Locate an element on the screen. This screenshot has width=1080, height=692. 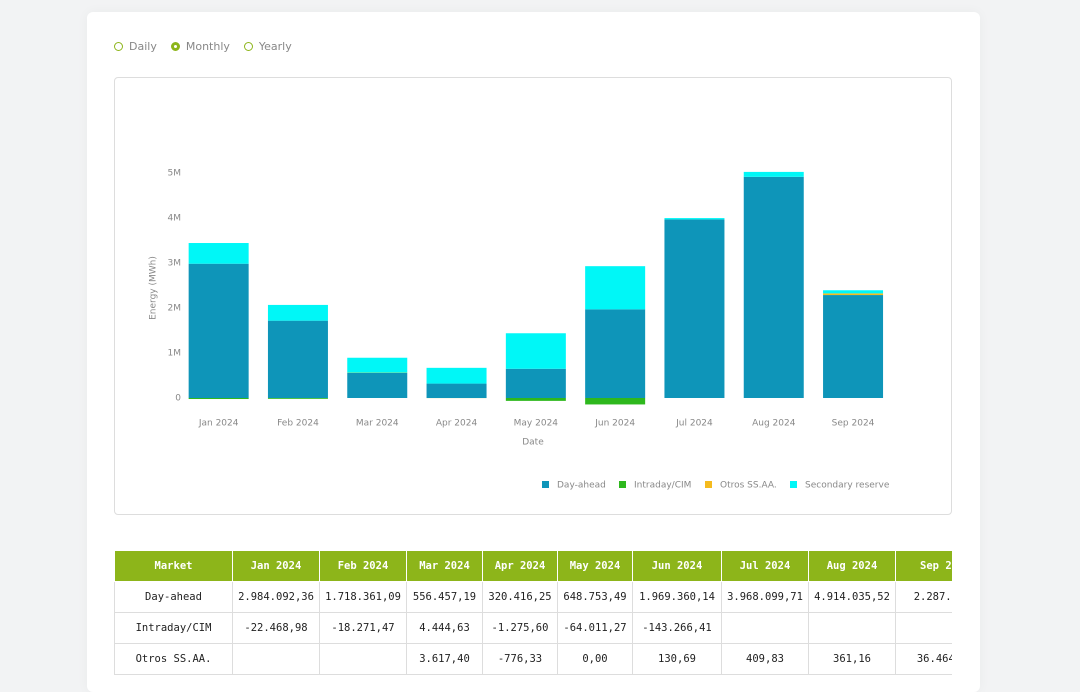
table-cell: 2.287.79 is located at coordinates (924, 597).